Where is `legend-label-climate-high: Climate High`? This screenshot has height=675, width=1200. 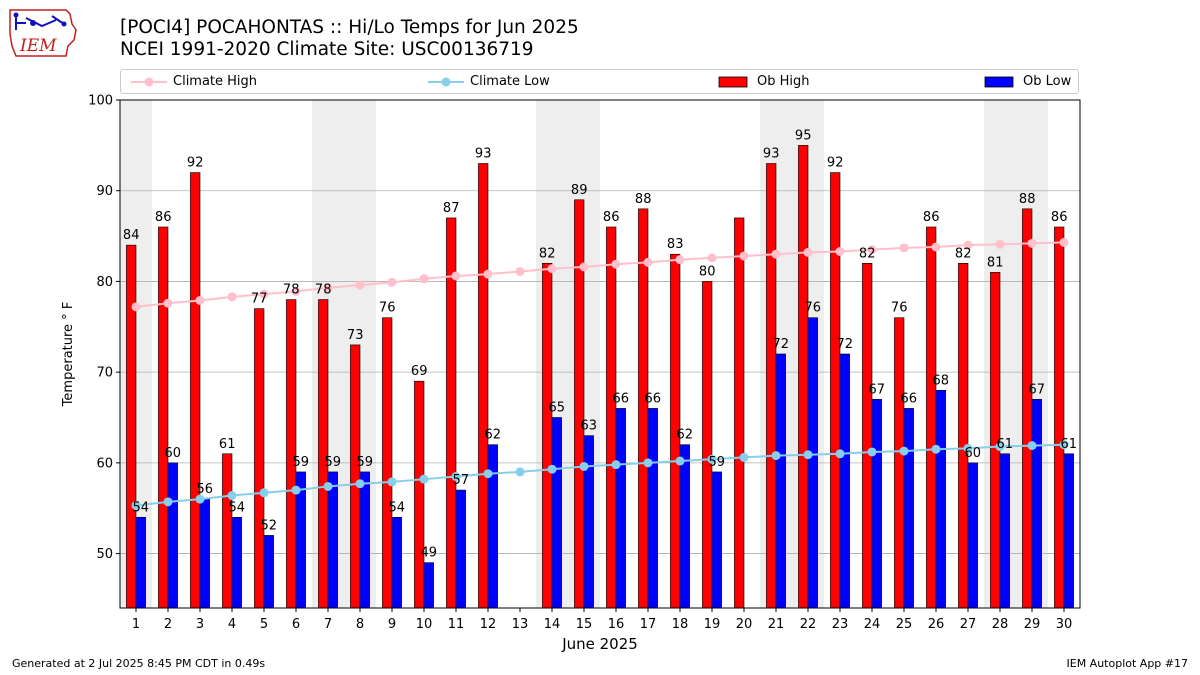 legend-label-climate-high: Climate High is located at coordinates (215, 81).